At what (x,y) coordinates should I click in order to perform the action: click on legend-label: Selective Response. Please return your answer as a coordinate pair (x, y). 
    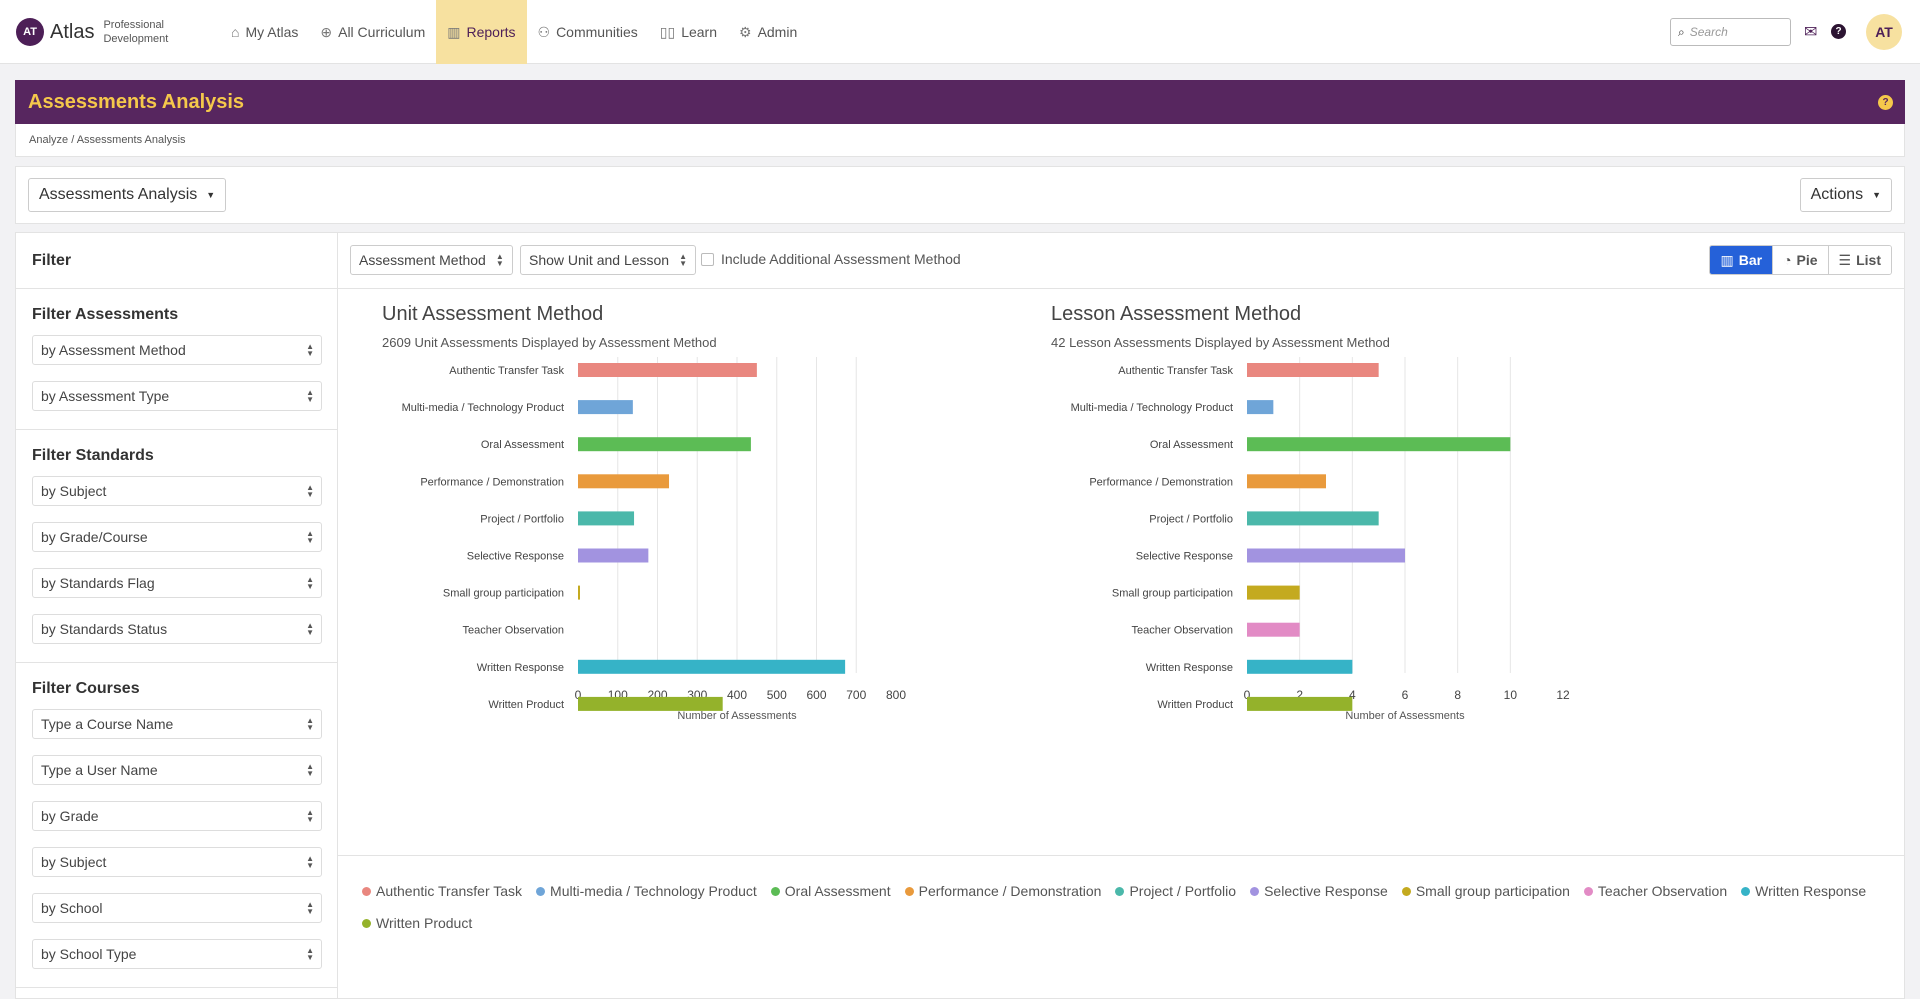
    Looking at the image, I should click on (1326, 891).